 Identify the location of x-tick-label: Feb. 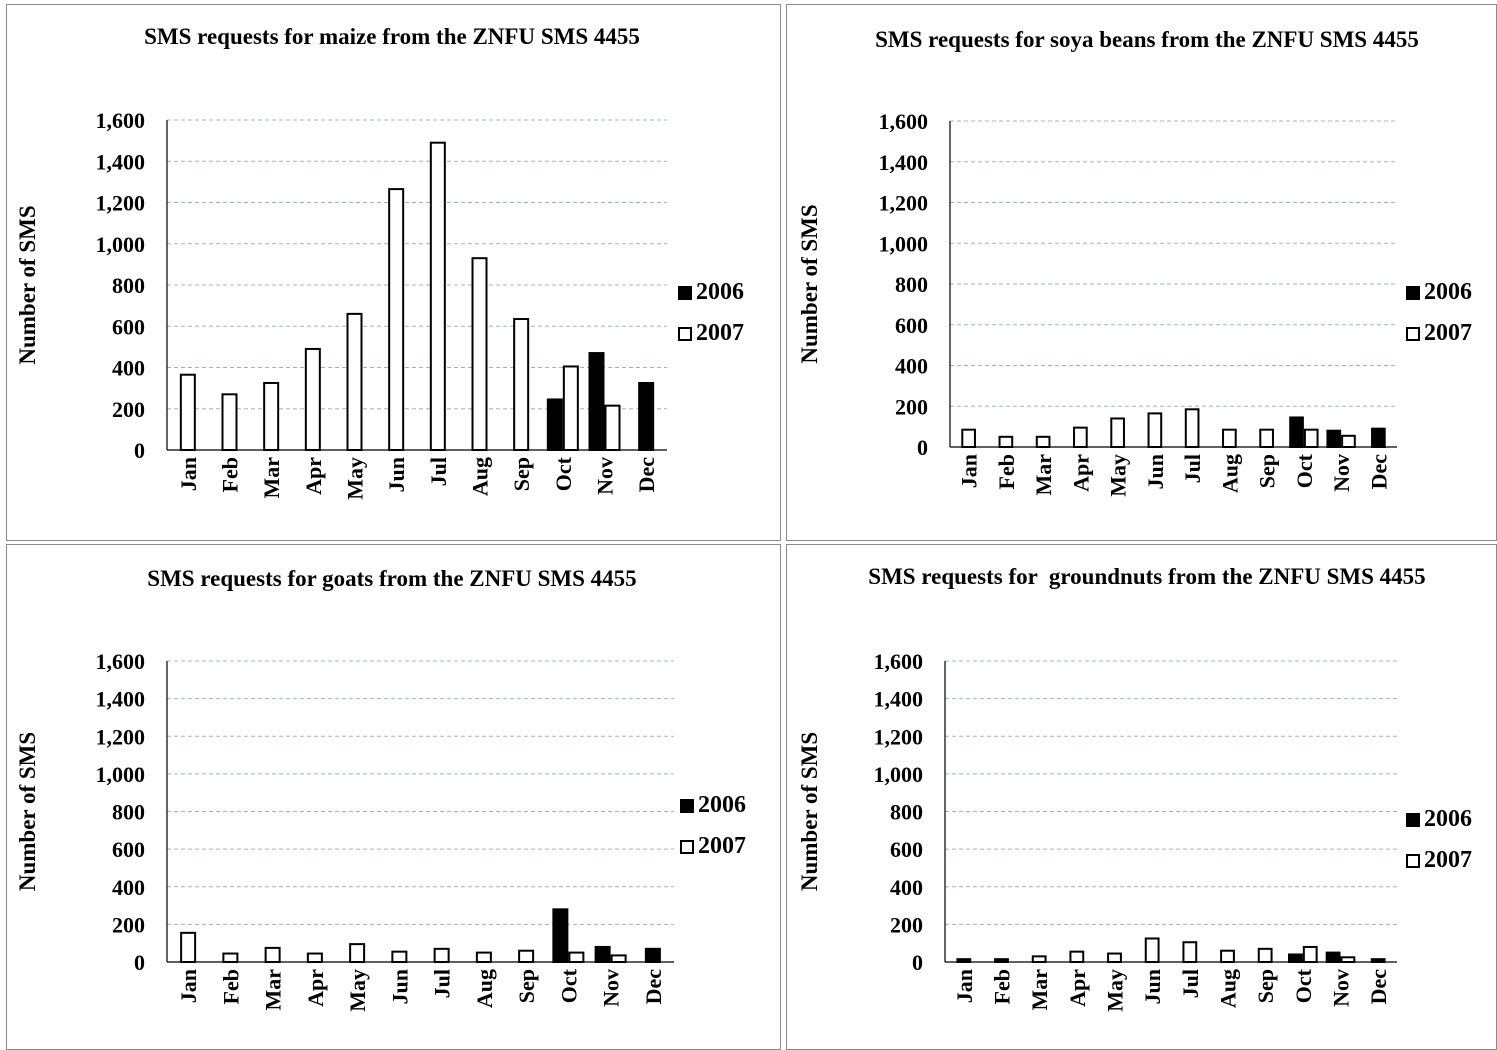
(1006, 471).